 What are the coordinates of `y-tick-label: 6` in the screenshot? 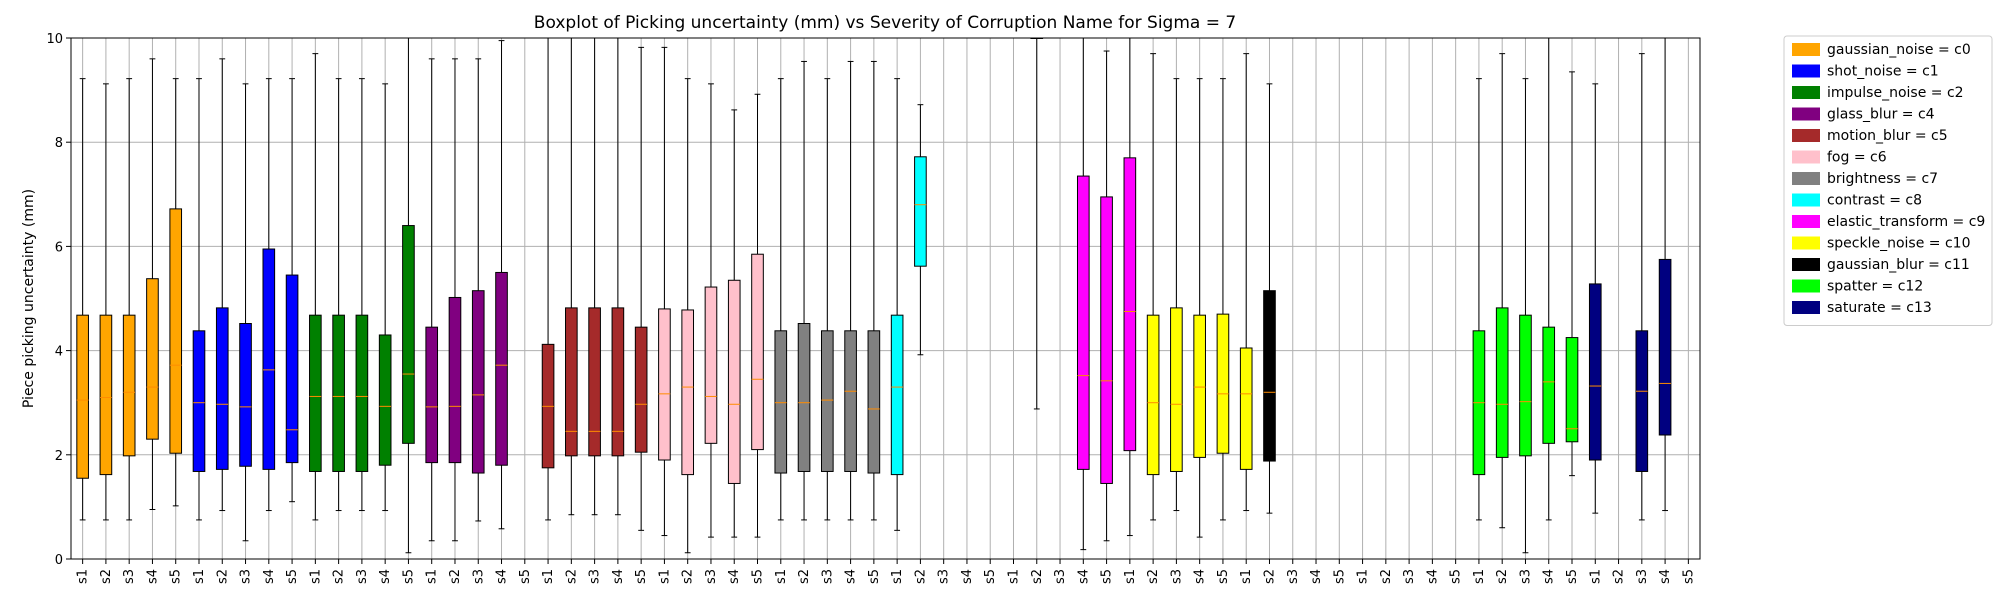 It's located at (59, 247).